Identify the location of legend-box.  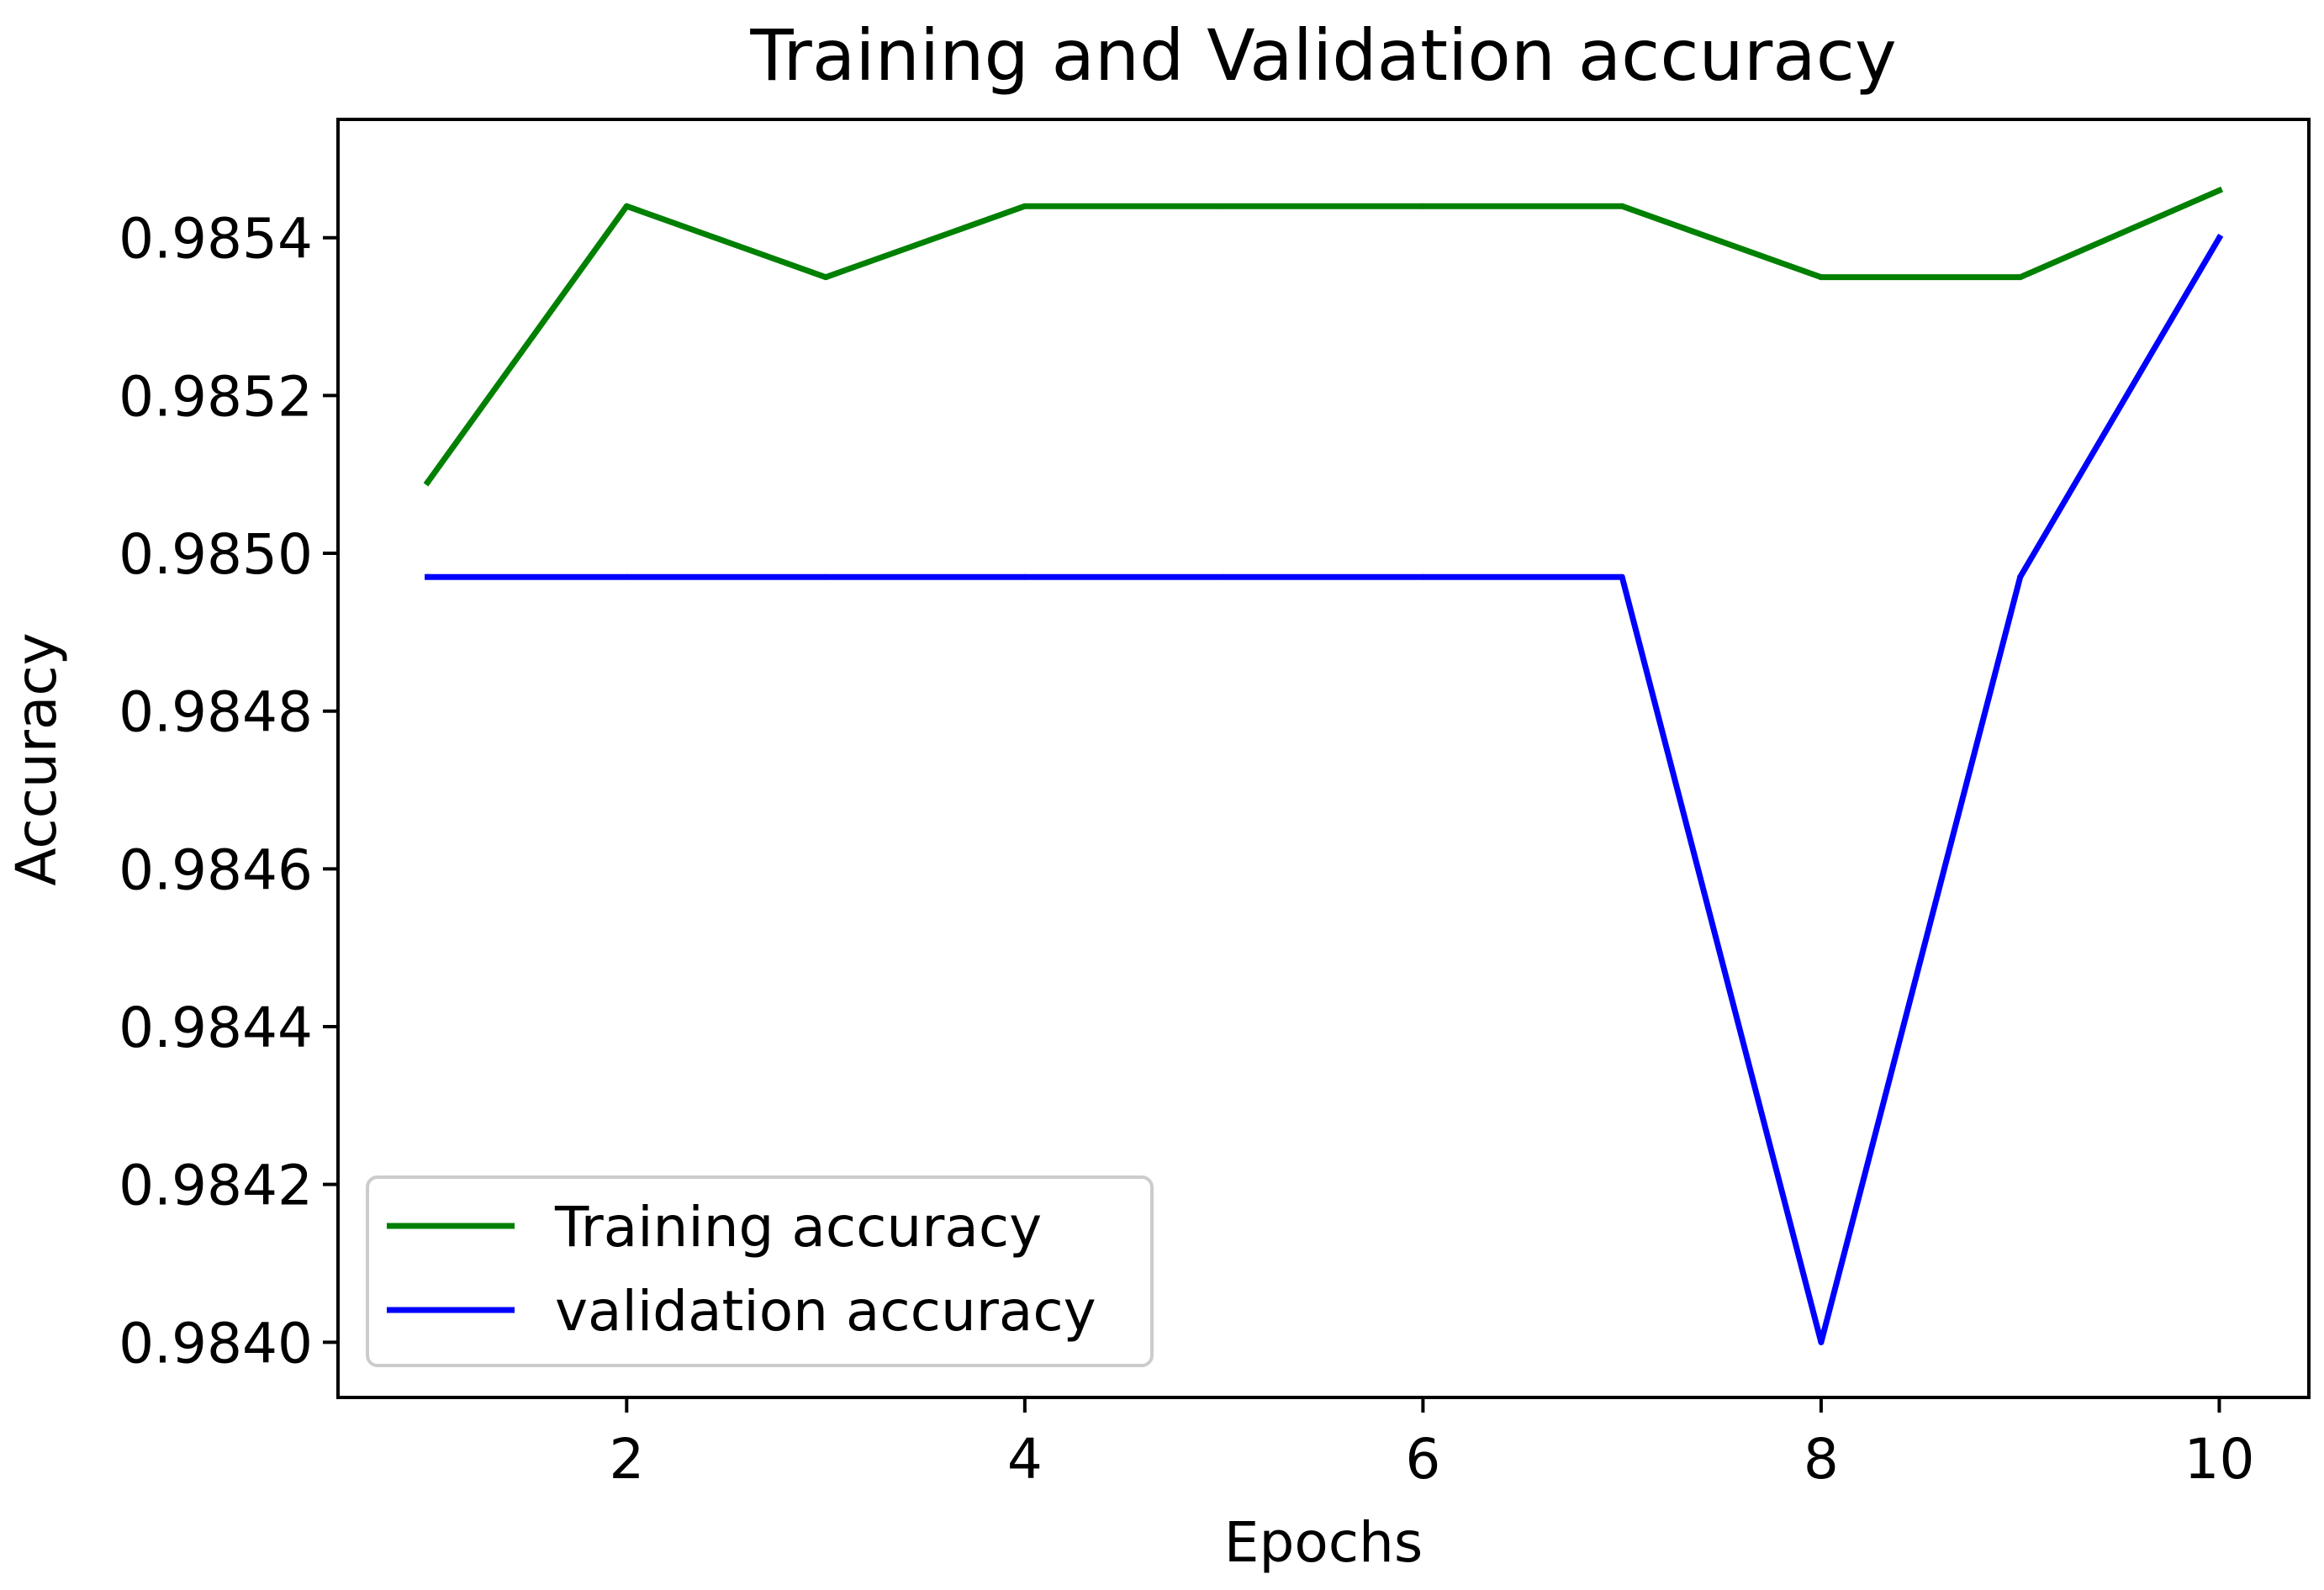
(760, 1271).